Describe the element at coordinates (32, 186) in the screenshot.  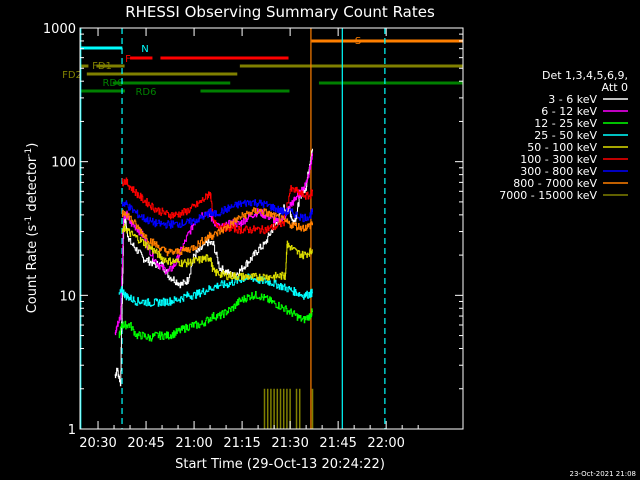
I see `y-axis-label-mid: detector` at that location.